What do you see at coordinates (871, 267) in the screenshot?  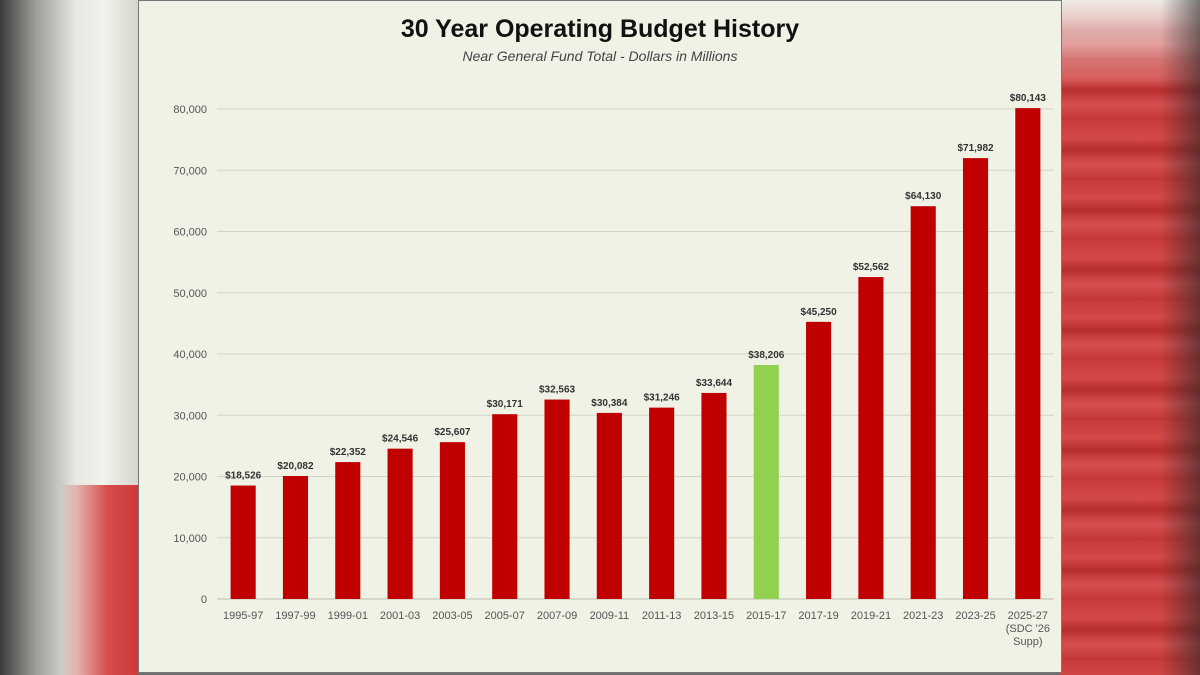 I see `data-label: $52,562` at bounding box center [871, 267].